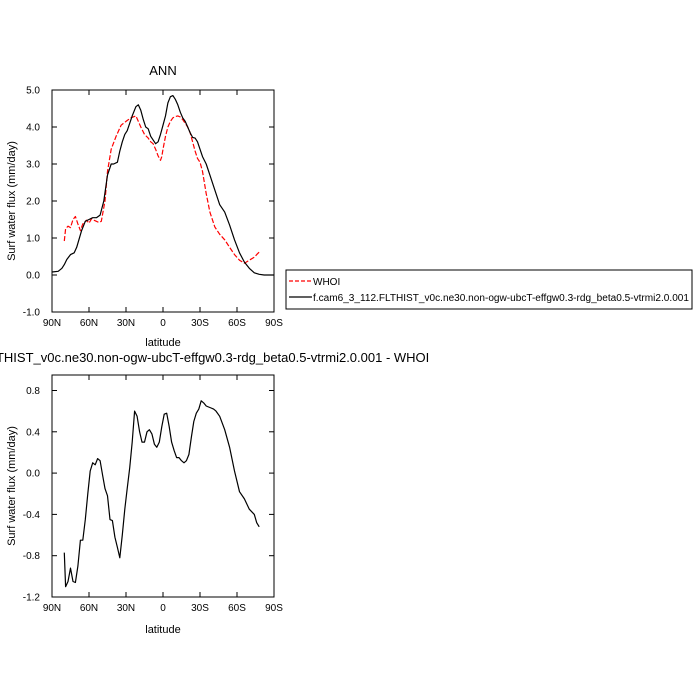 The image size is (700, 700). I want to click on legend-box, so click(489, 289).